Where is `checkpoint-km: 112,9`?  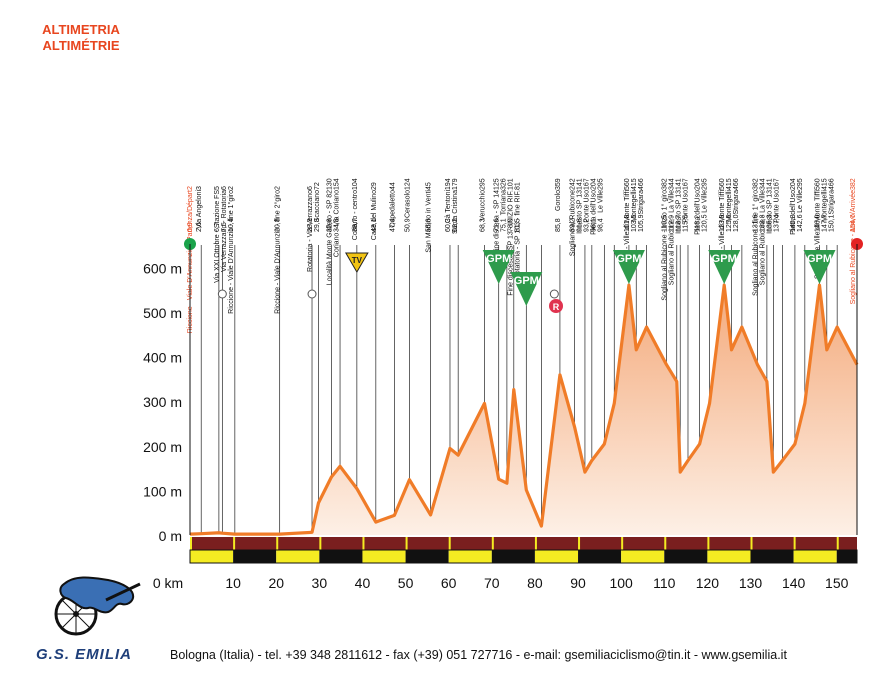
checkpoint-km: 112,9 is located at coordinates (671, 223).